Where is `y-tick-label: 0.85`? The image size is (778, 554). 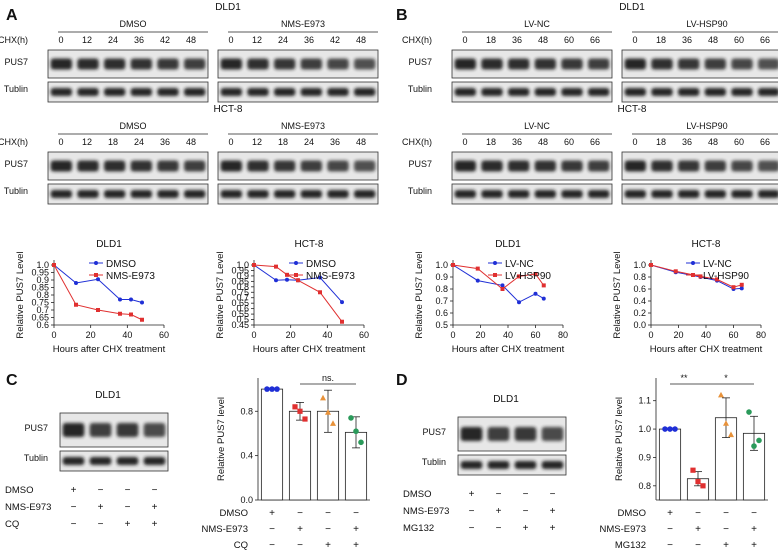
y-tick-label: 0.85 is located at coordinates (40, 288).